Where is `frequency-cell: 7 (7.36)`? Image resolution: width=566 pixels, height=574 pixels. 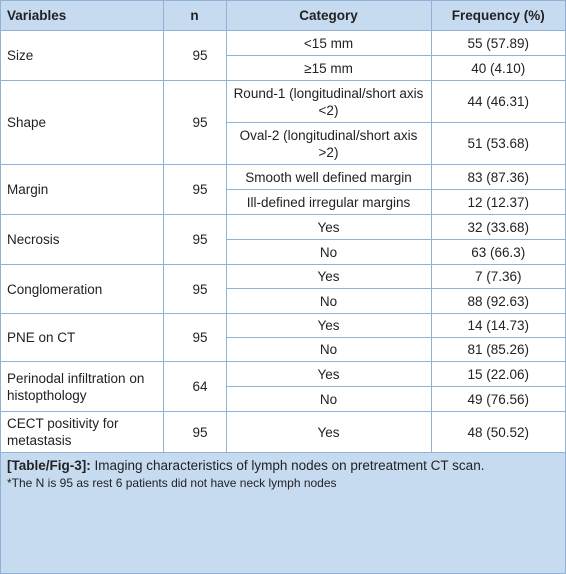 frequency-cell: 7 (7.36) is located at coordinates (497, 276).